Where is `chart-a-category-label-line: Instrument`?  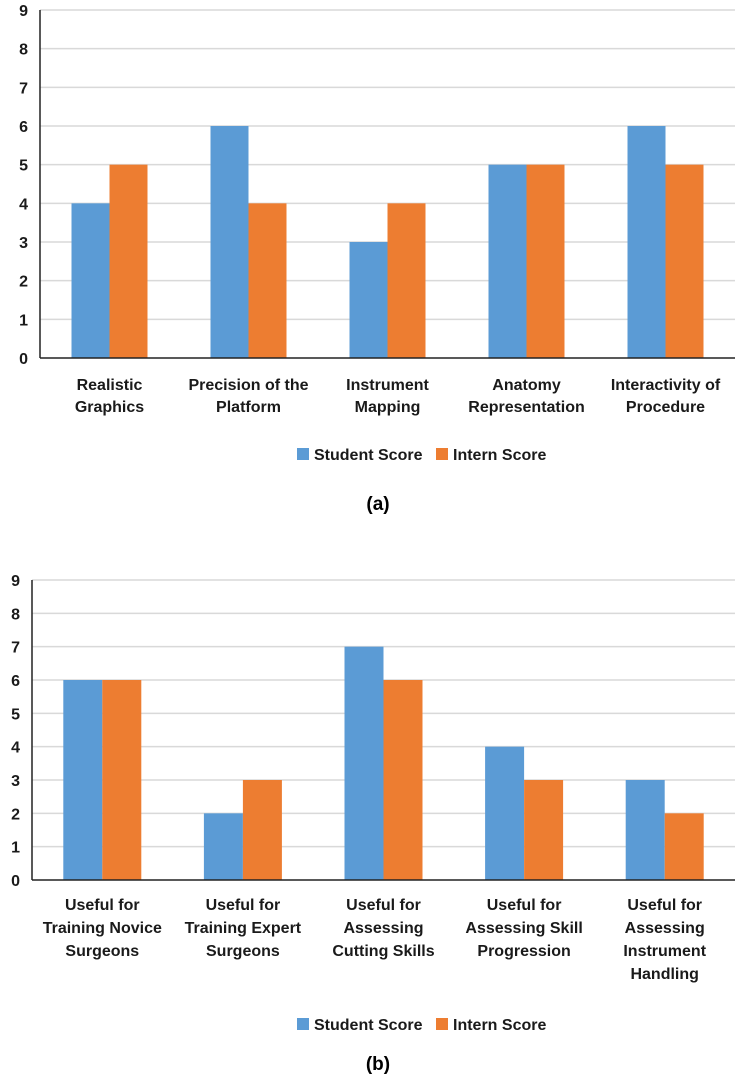
chart-a-category-label-line: Instrument is located at coordinates (387, 385).